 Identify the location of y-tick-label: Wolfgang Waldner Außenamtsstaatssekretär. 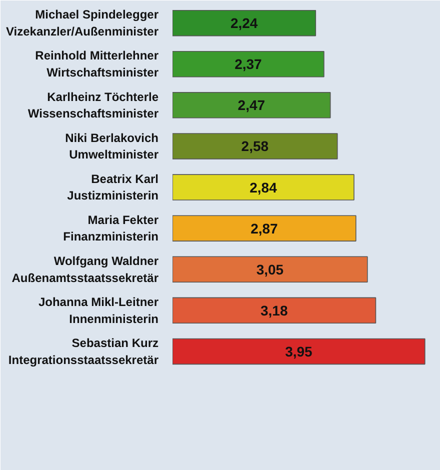
(85, 269).